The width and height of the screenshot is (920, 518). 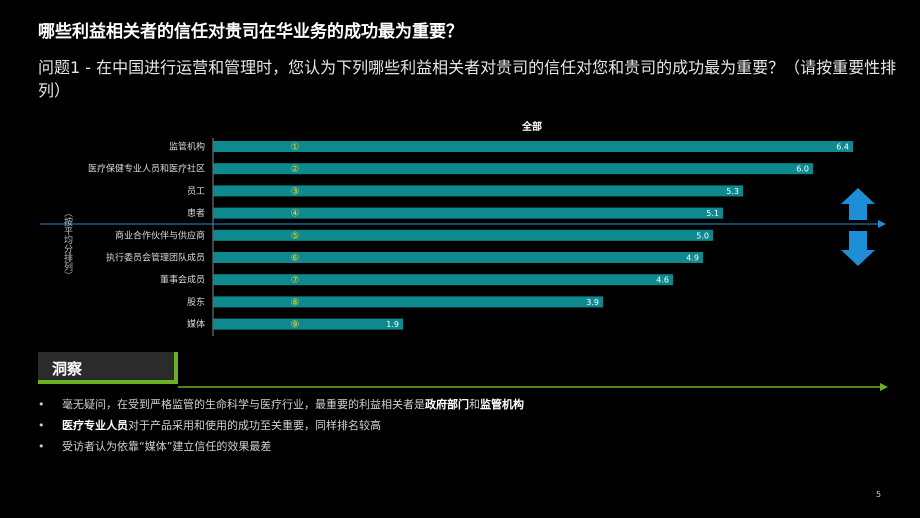 What do you see at coordinates (67, 244) in the screenshot?
I see `y-axis-note: （按平均分排列）` at bounding box center [67, 244].